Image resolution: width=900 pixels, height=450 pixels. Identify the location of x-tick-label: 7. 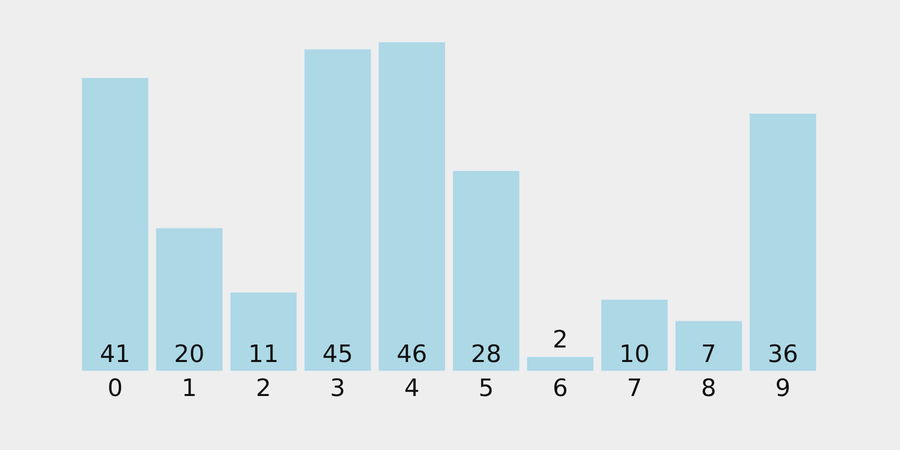
(634, 388).